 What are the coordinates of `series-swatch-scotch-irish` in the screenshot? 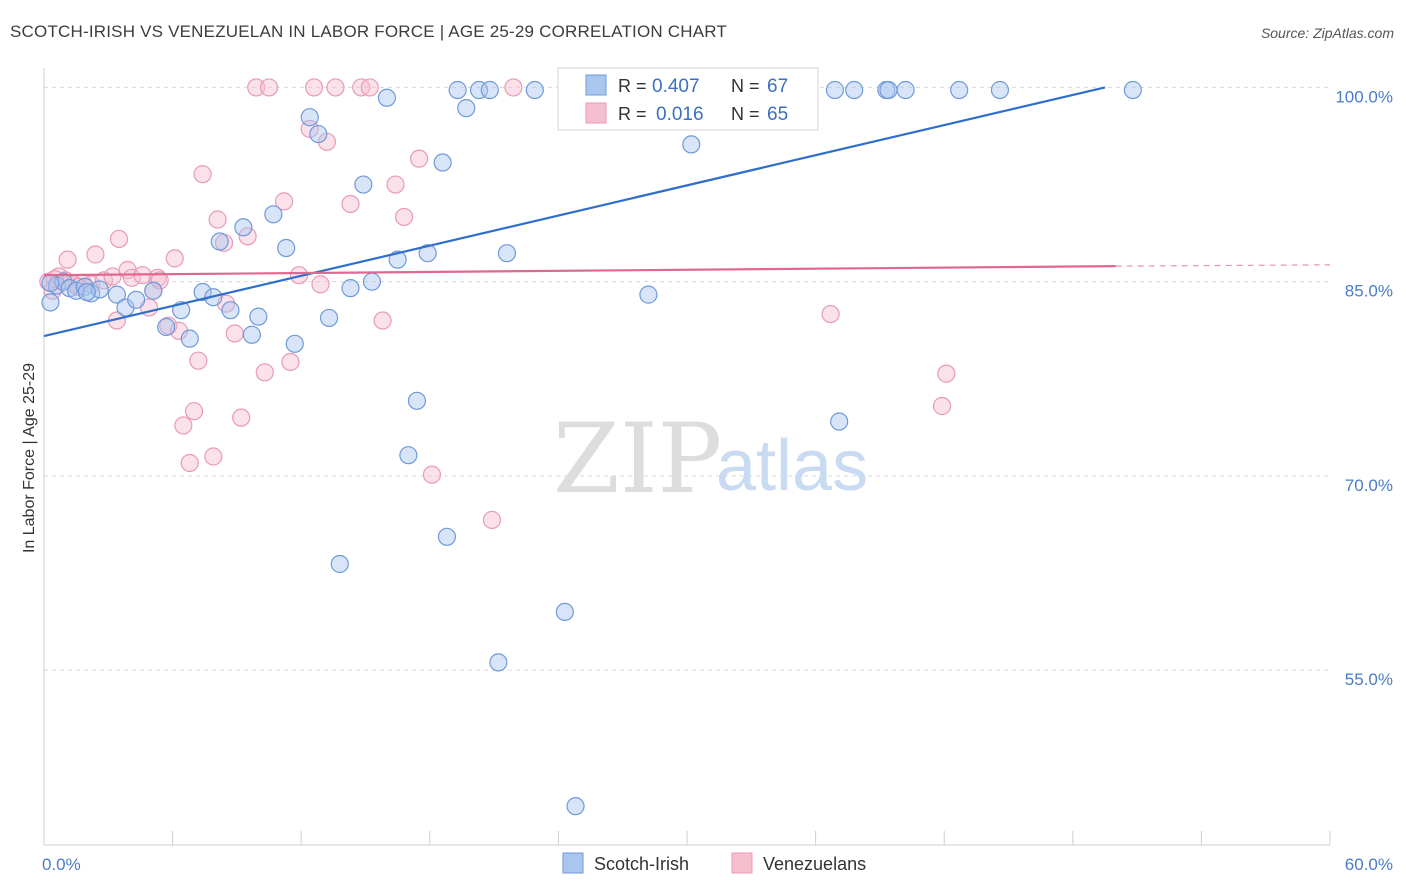 It's located at (573, 863).